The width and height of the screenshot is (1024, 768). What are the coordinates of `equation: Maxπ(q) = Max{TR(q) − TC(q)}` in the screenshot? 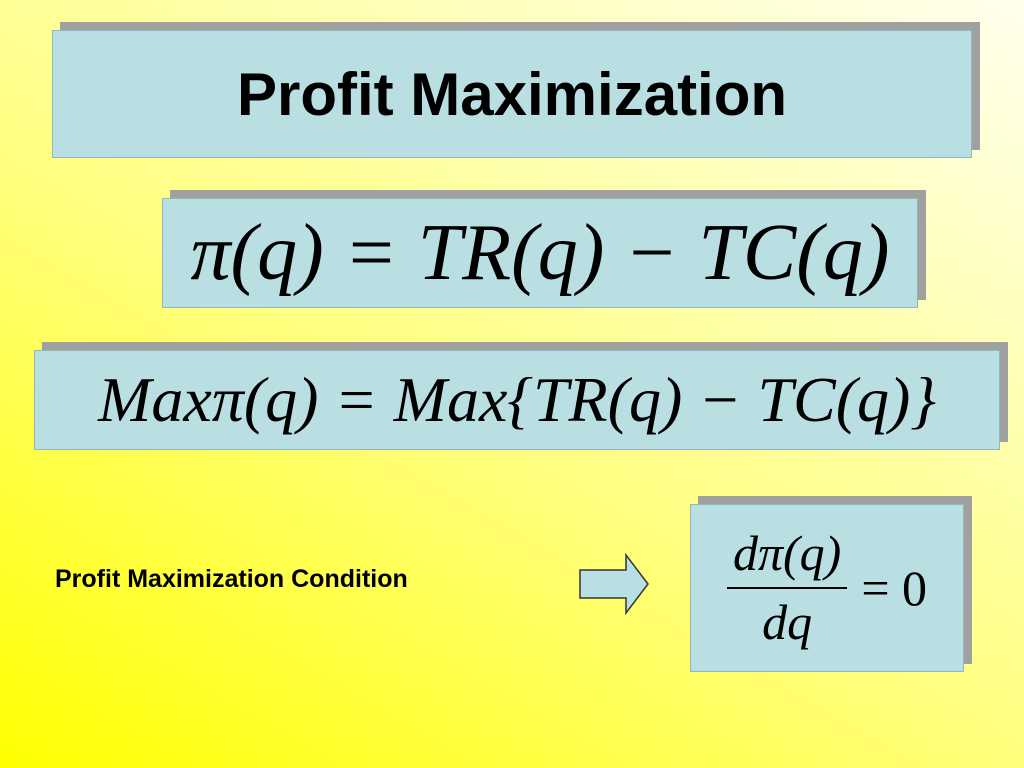 It's located at (517, 400).